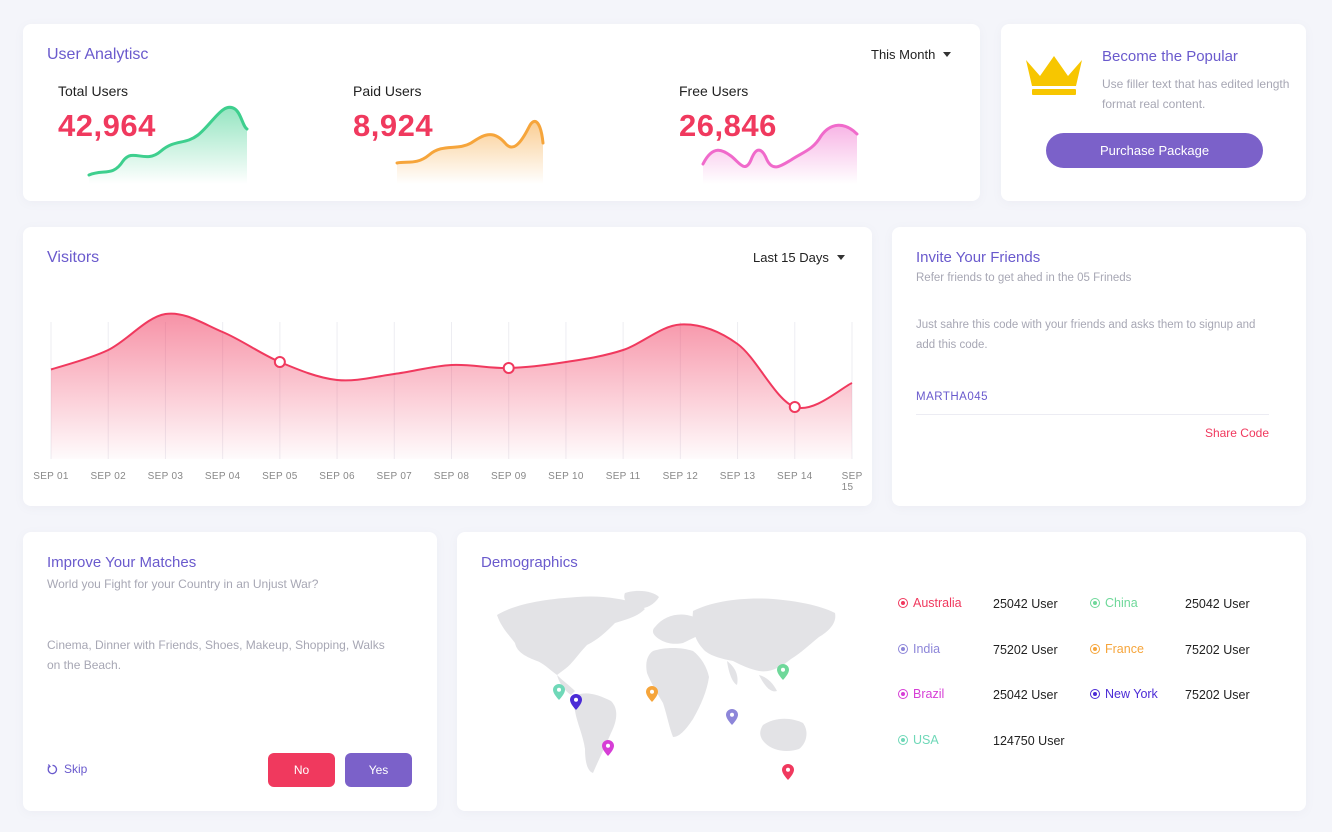 The width and height of the screenshot is (1332, 832). What do you see at coordinates (108, 476) in the screenshot?
I see `x-tick-label: SEP 02` at bounding box center [108, 476].